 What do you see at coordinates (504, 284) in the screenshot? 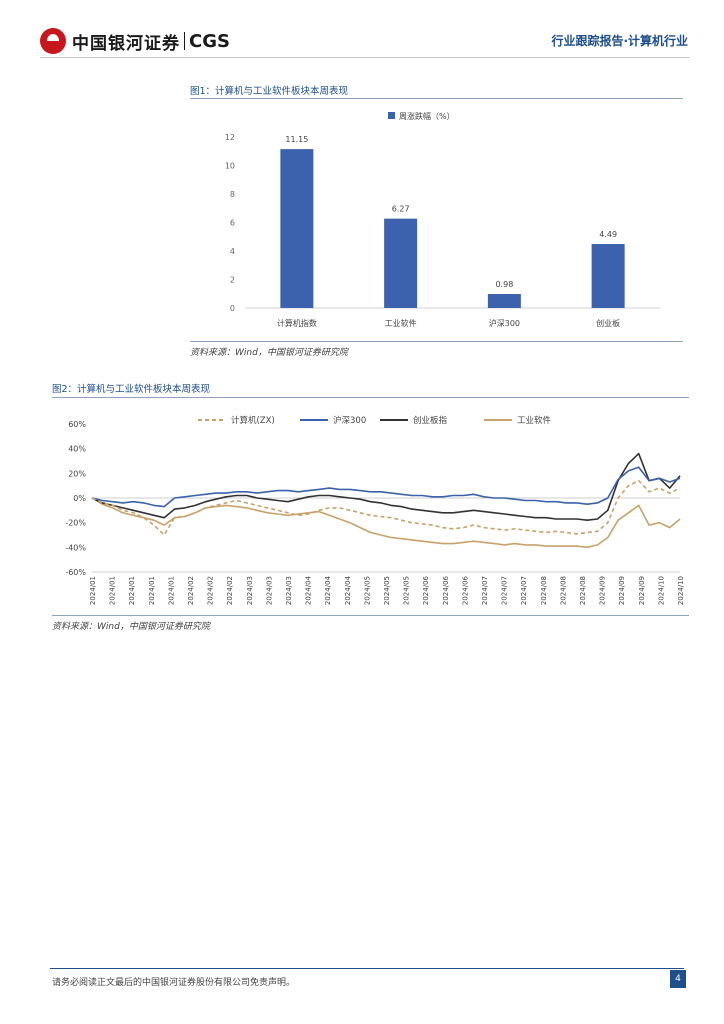
I see `data-label: 0.98` at bounding box center [504, 284].